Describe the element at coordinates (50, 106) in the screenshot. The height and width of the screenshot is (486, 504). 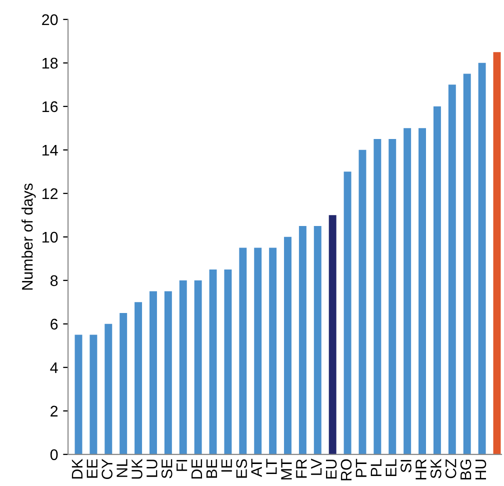
I see `y-tick-label: 16` at that location.